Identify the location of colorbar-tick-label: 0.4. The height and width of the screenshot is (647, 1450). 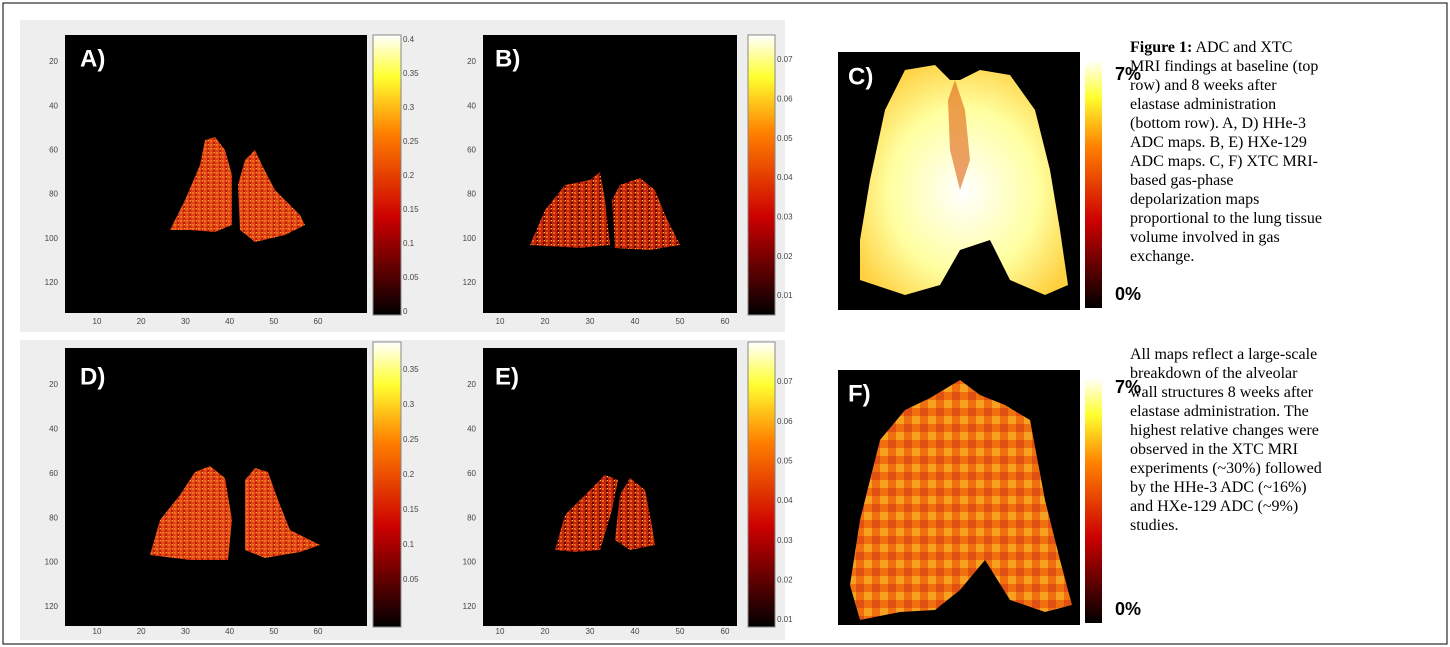
(409, 39).